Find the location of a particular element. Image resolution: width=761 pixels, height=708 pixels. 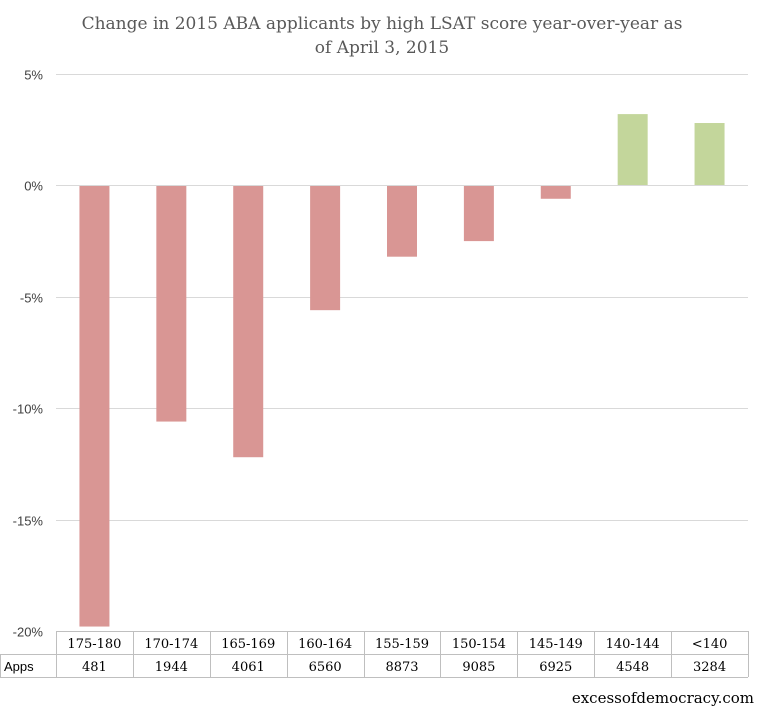

y-tick-label: -15% is located at coordinates (28, 521).